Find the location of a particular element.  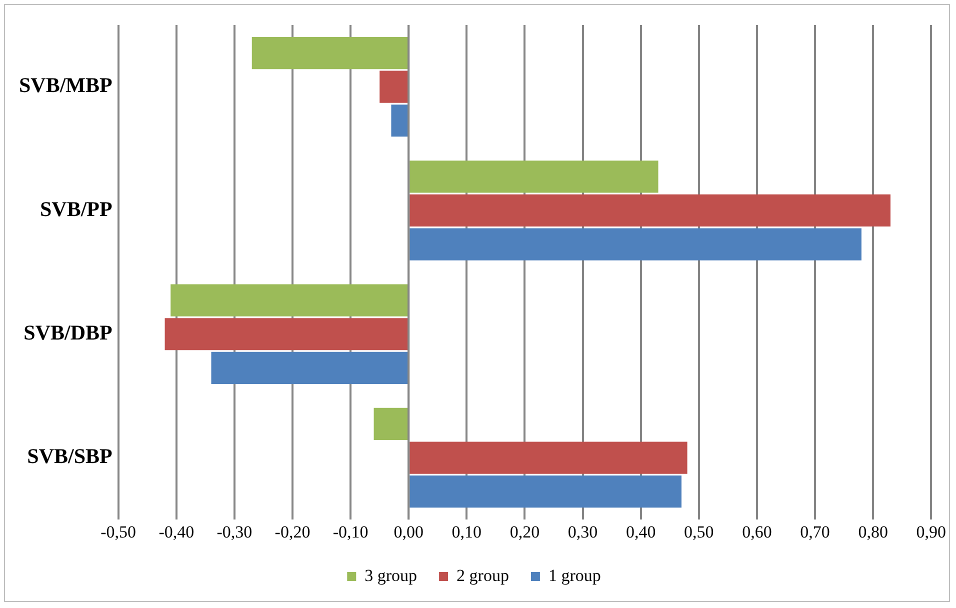

x-tick-label: 0,80 is located at coordinates (873, 532).